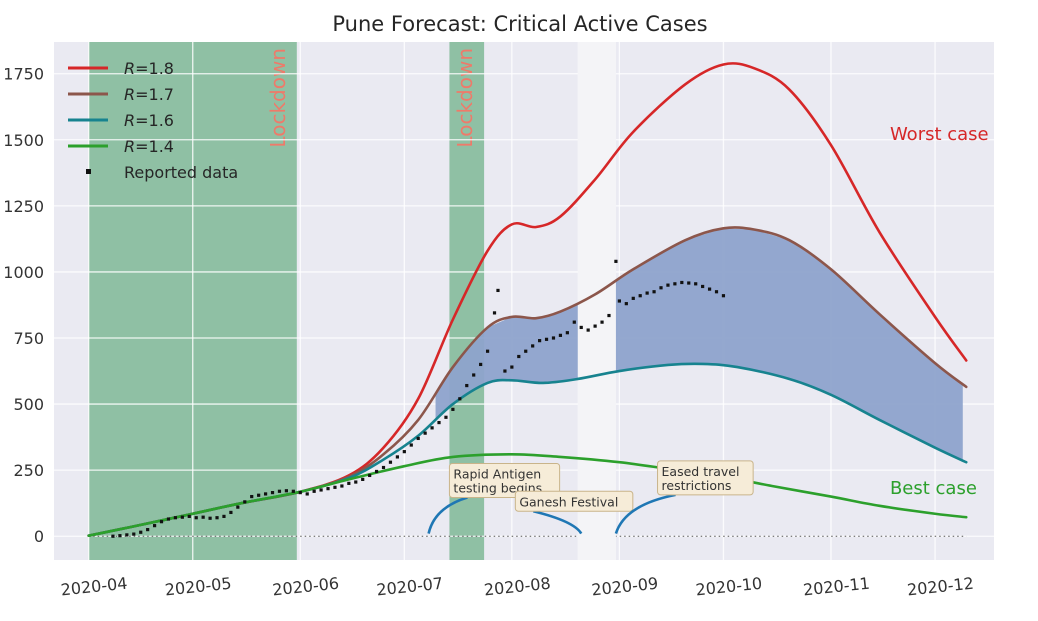  Describe the element at coordinates (23, 74) in the screenshot. I see `y-tick-label: 1750` at that location.